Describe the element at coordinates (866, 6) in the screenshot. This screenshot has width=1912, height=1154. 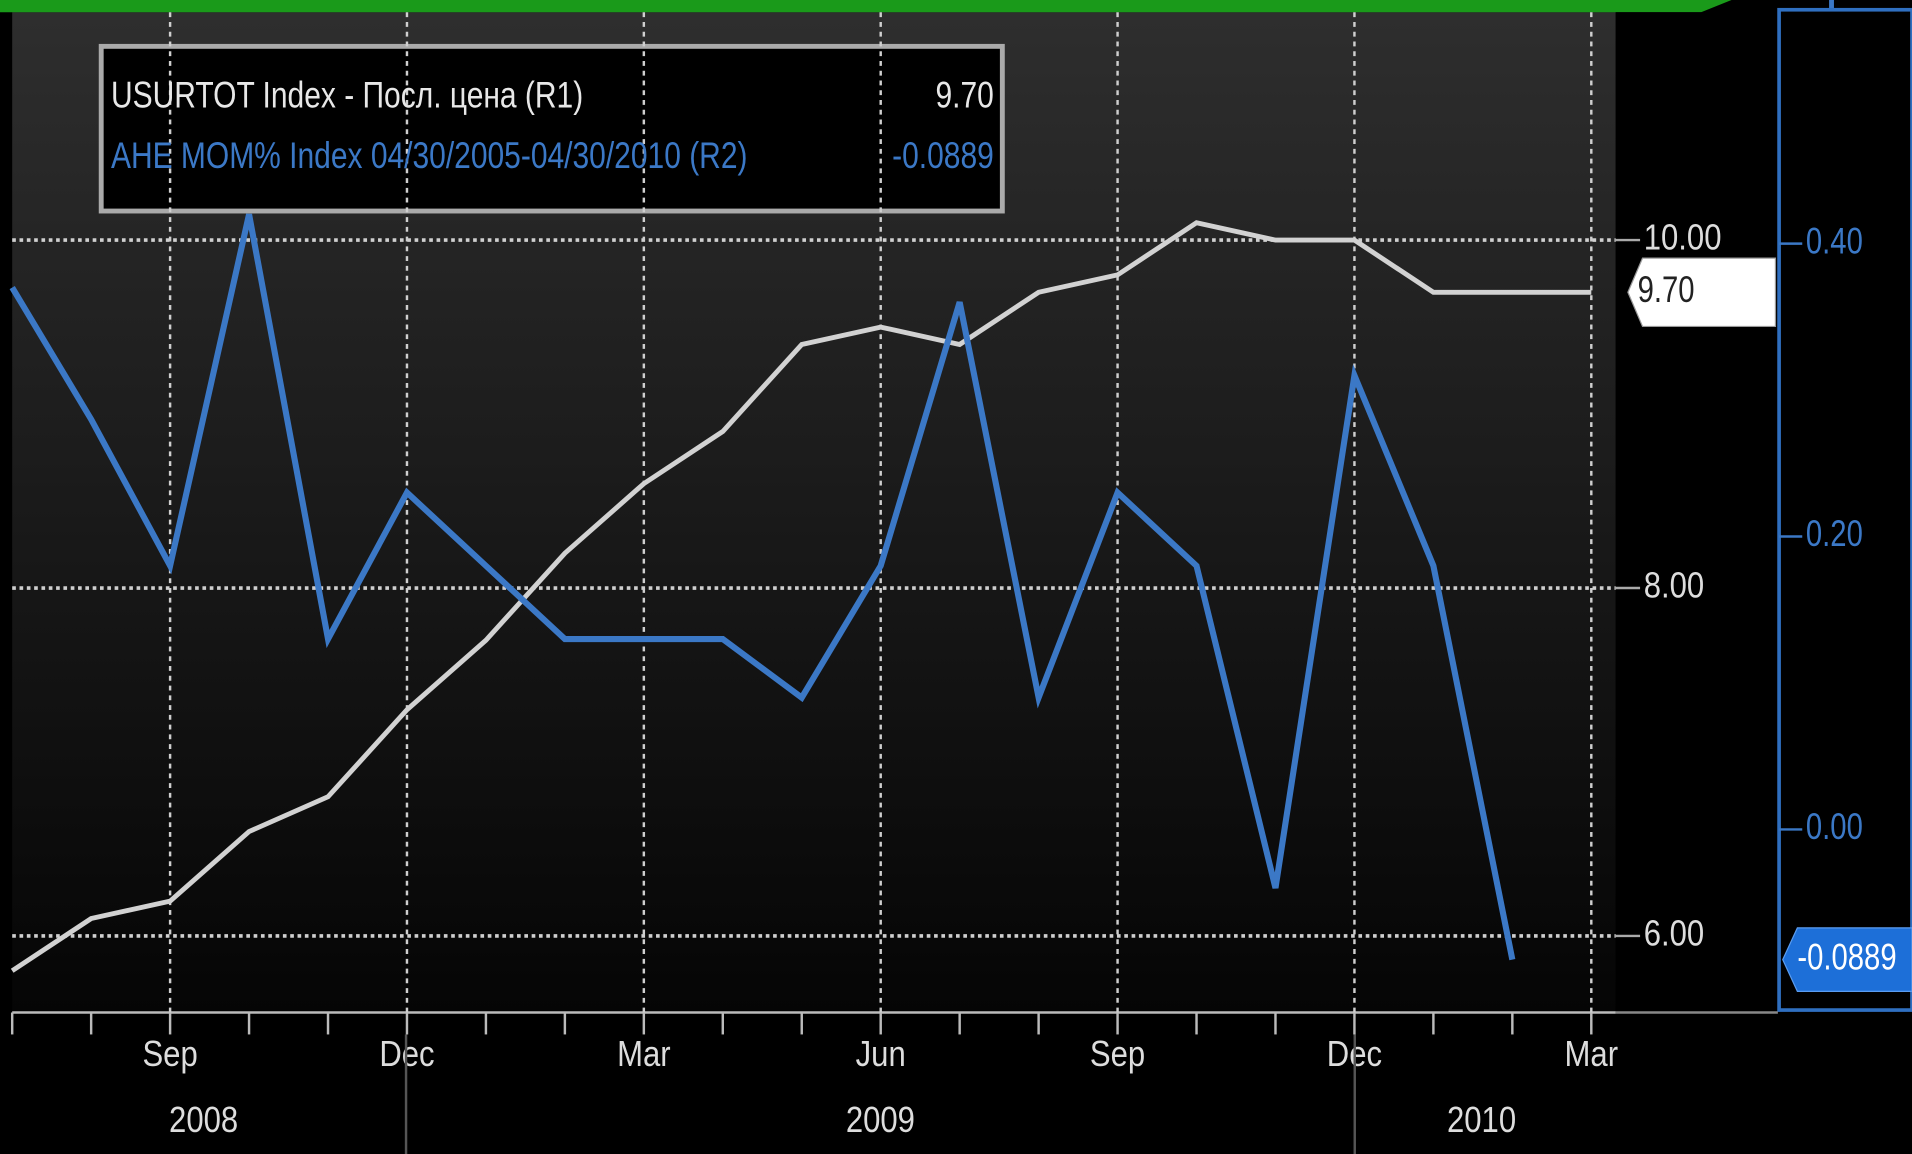
I see `top-bar` at that location.